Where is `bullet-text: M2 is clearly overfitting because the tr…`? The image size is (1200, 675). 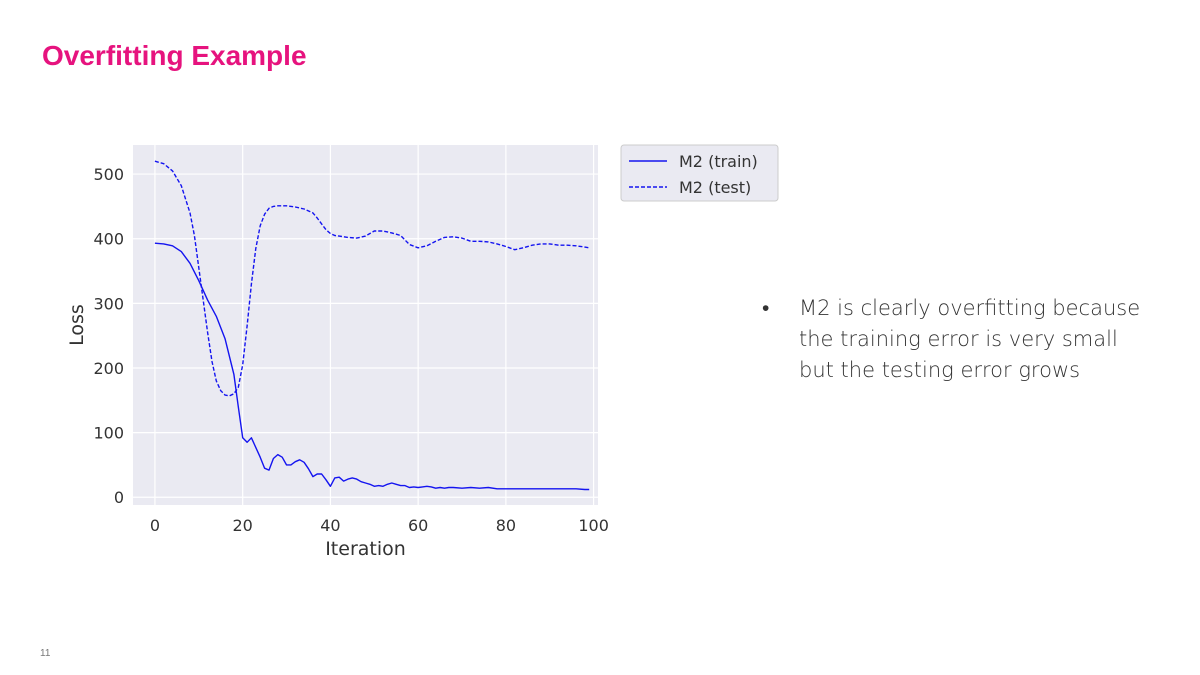
bullet-text: M2 is clearly overfitting because the tr… is located at coordinates (970, 339).